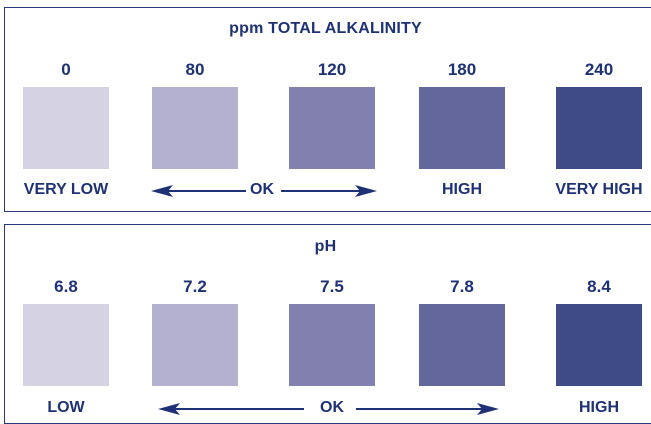  Describe the element at coordinates (332, 286) in the screenshot. I see `ph-value-2: 7.5` at that location.